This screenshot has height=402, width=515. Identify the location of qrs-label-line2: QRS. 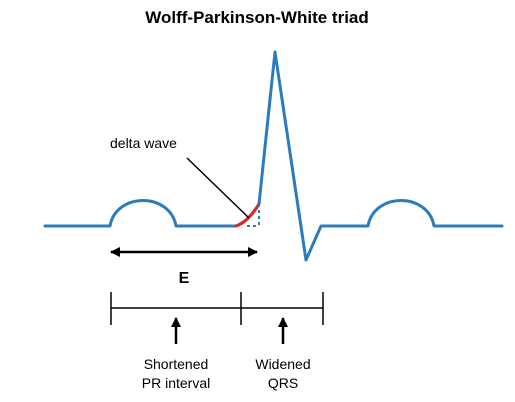
(283, 383).